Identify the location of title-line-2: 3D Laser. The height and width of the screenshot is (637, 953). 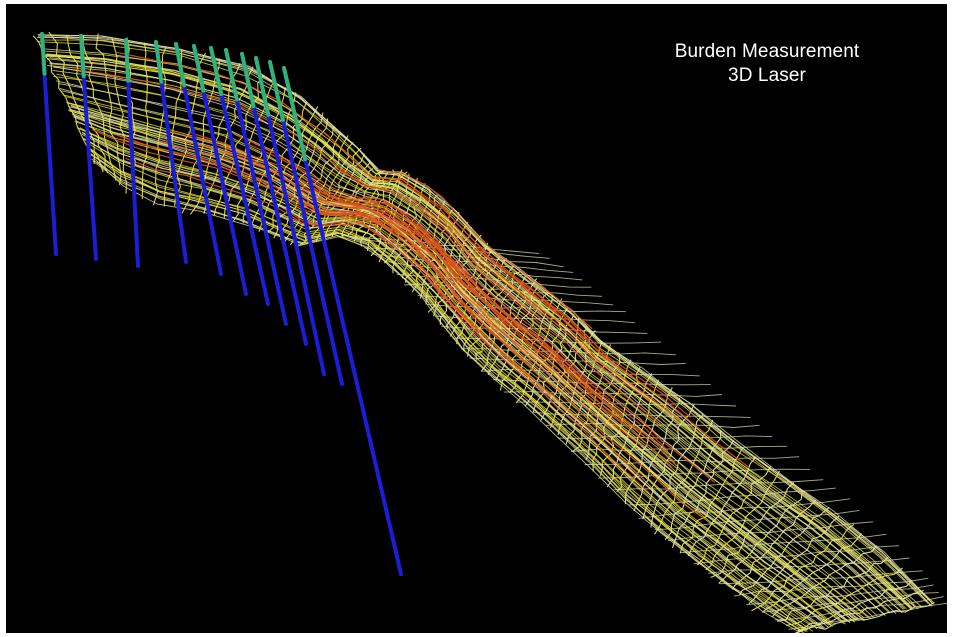
(767, 75).